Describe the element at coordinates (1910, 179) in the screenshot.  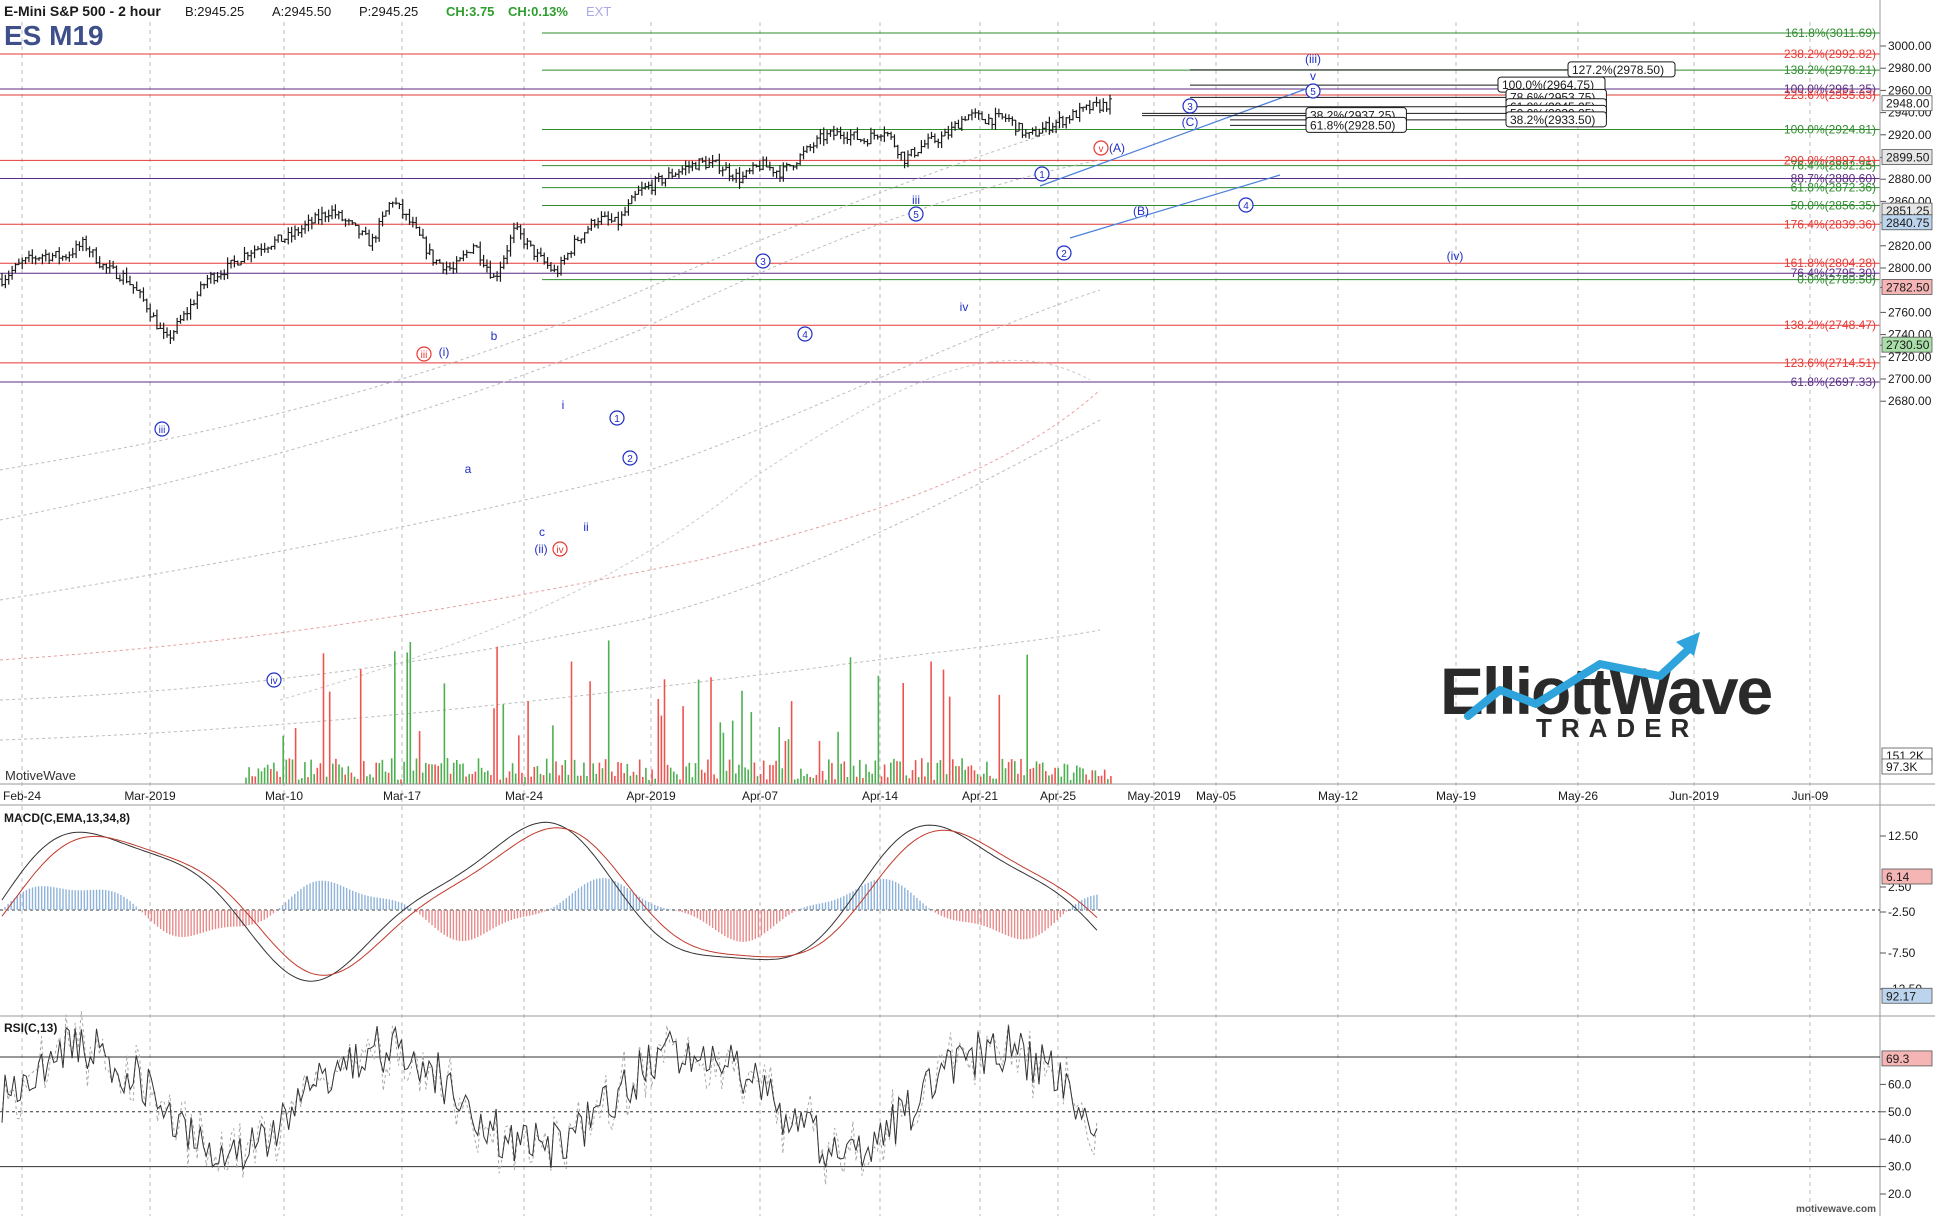
I see `price-tick-label: 2880.00` at that location.